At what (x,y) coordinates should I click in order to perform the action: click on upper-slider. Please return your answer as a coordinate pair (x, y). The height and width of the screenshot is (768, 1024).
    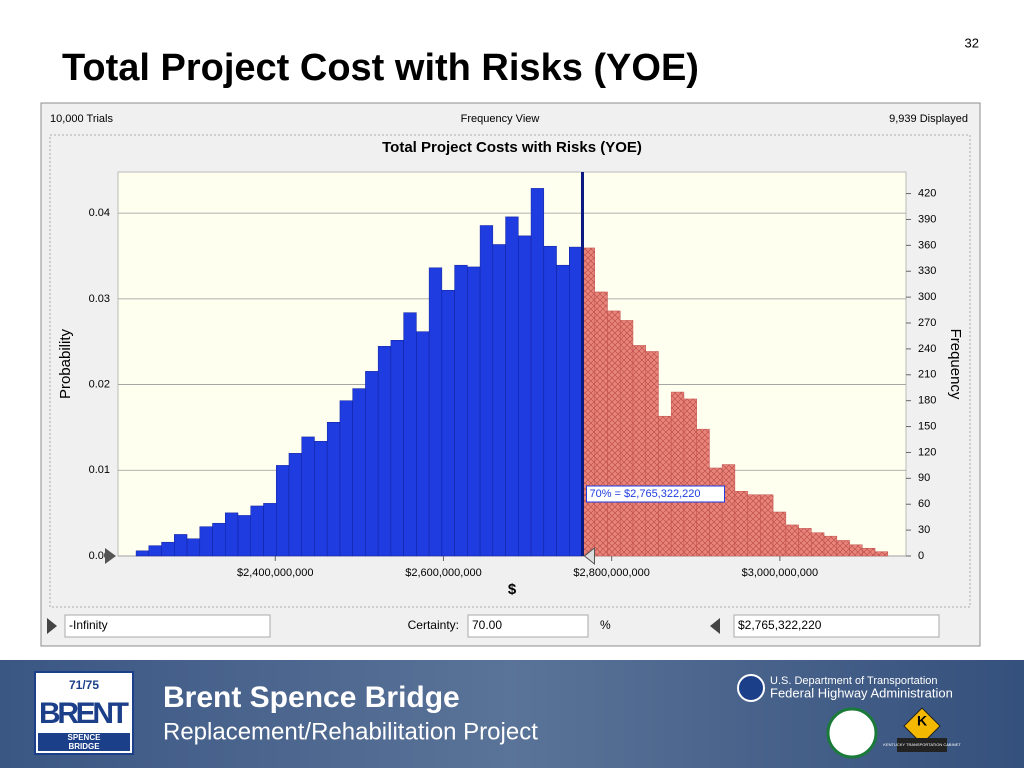
    Looking at the image, I should click on (589, 556).